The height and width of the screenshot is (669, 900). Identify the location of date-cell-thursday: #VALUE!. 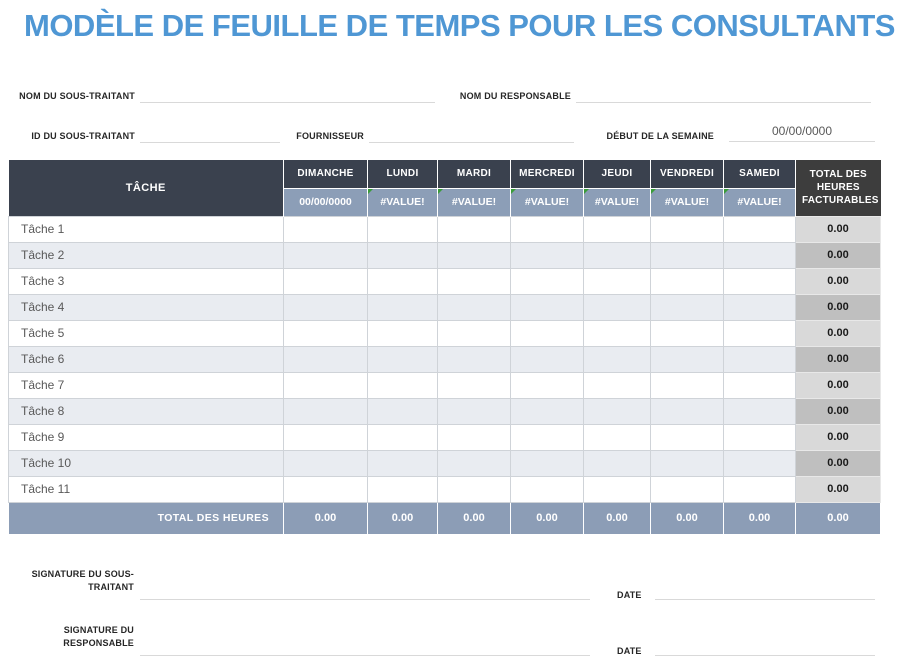
(617, 202).